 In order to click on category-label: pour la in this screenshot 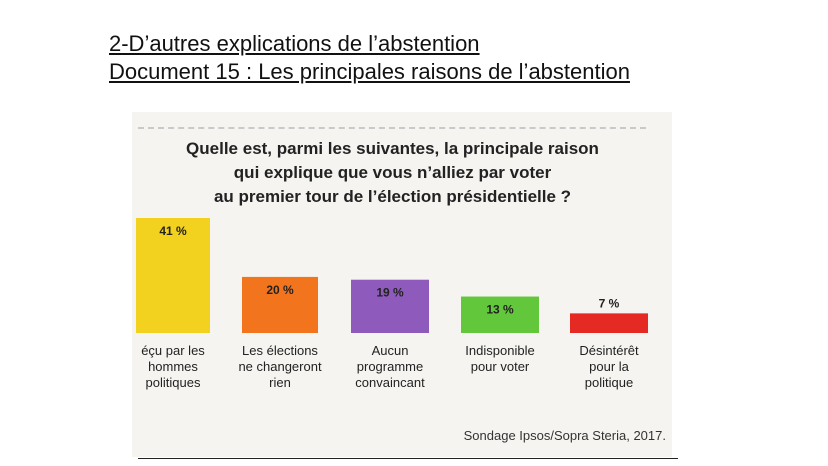, I will do `click(609, 366)`.